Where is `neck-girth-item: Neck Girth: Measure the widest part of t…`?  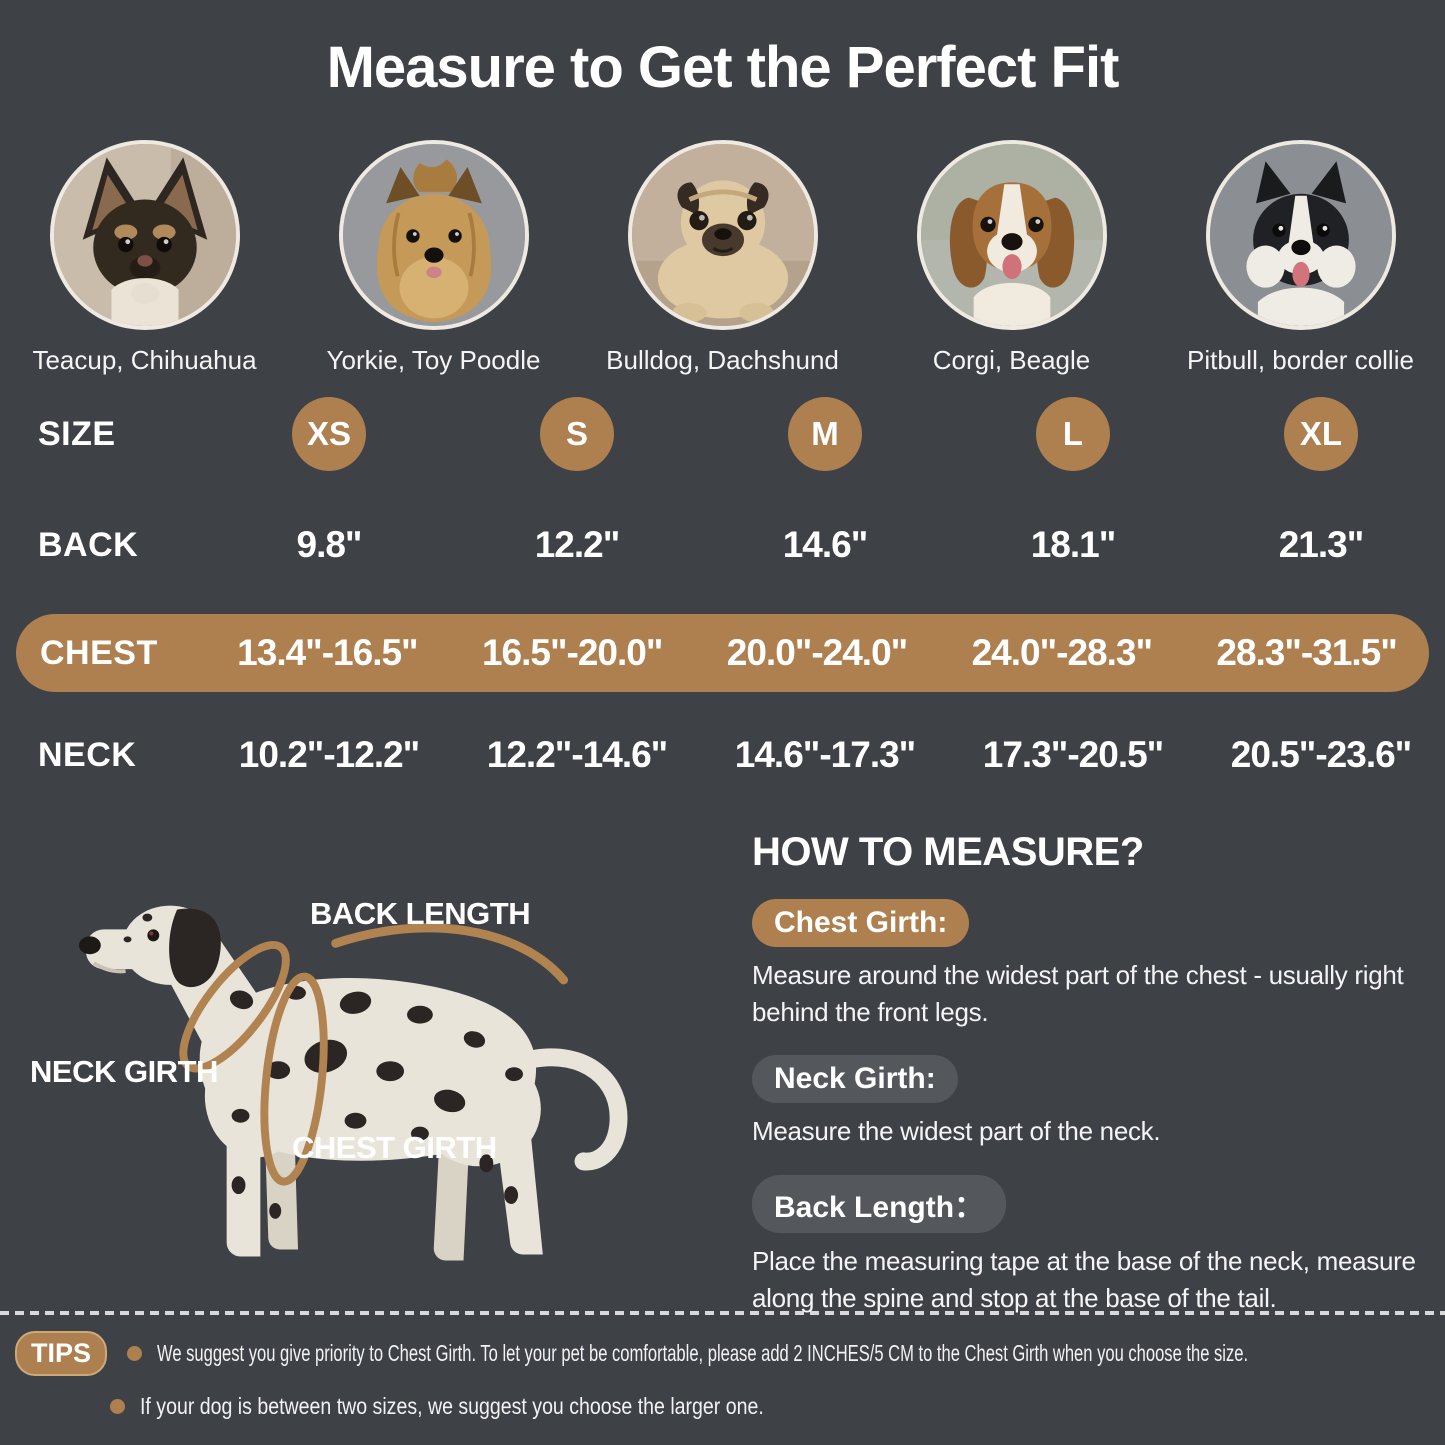
neck-girth-item: Neck Girth: Measure the widest part of t… is located at coordinates (1094, 1102).